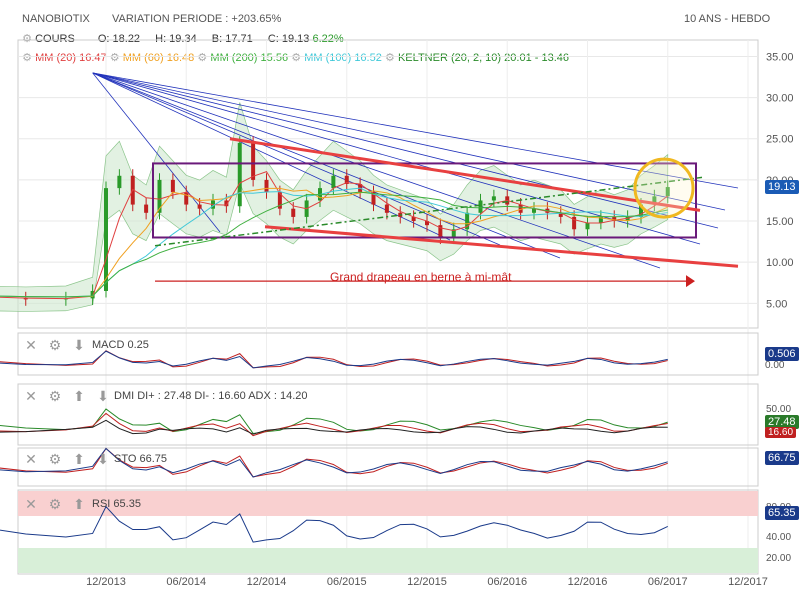 This screenshot has height=603, width=800. I want to click on flag-annotation: Grand drapeau en berne à mi-mât, so click(421, 277).